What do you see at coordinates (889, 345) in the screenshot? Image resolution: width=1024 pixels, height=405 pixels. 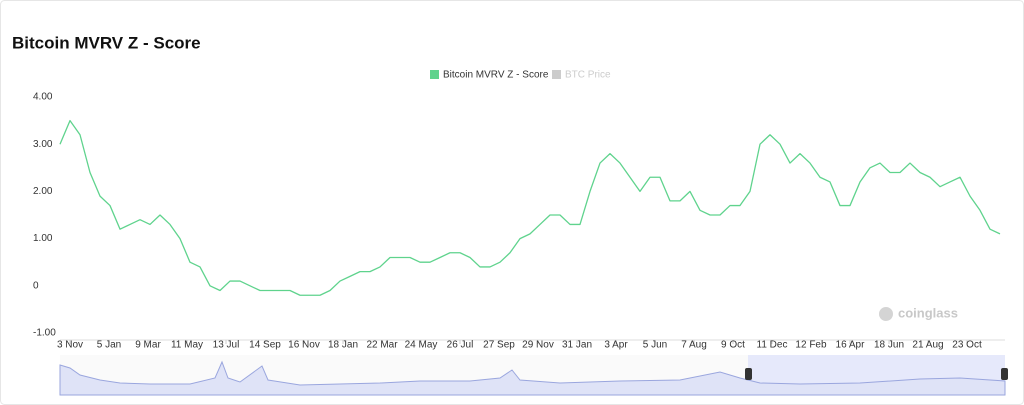 I see `x-tick-label: 18 Jun` at bounding box center [889, 345].